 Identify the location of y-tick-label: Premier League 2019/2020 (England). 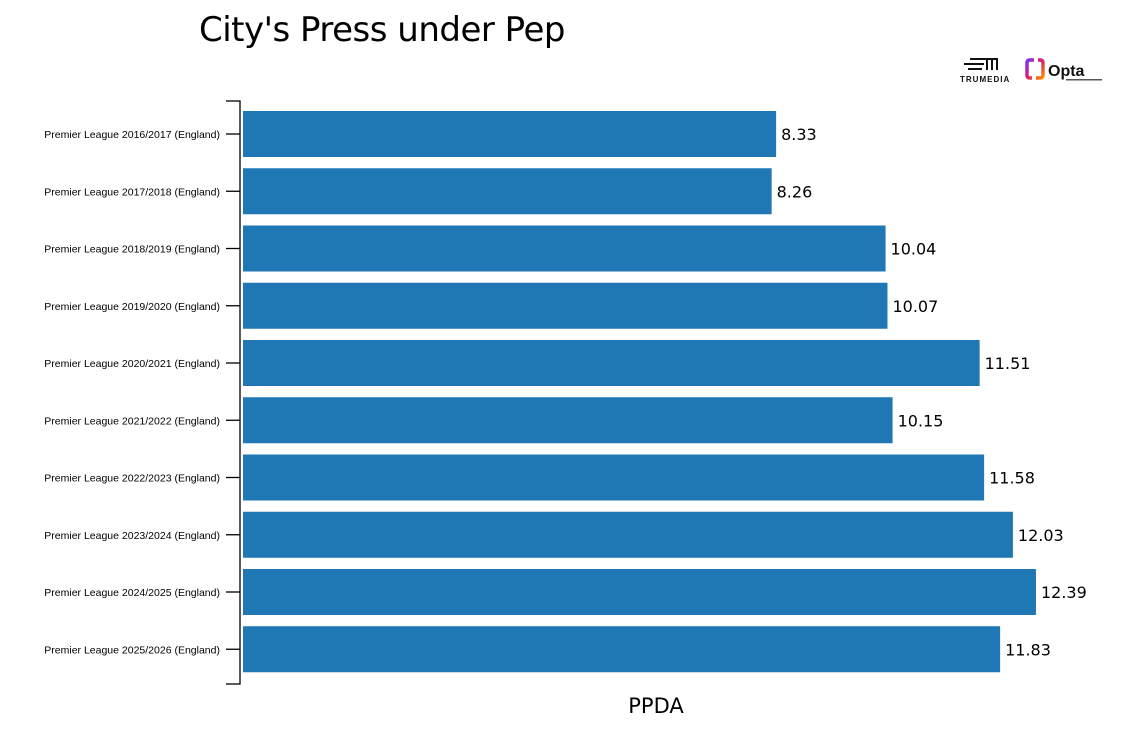
(132, 307).